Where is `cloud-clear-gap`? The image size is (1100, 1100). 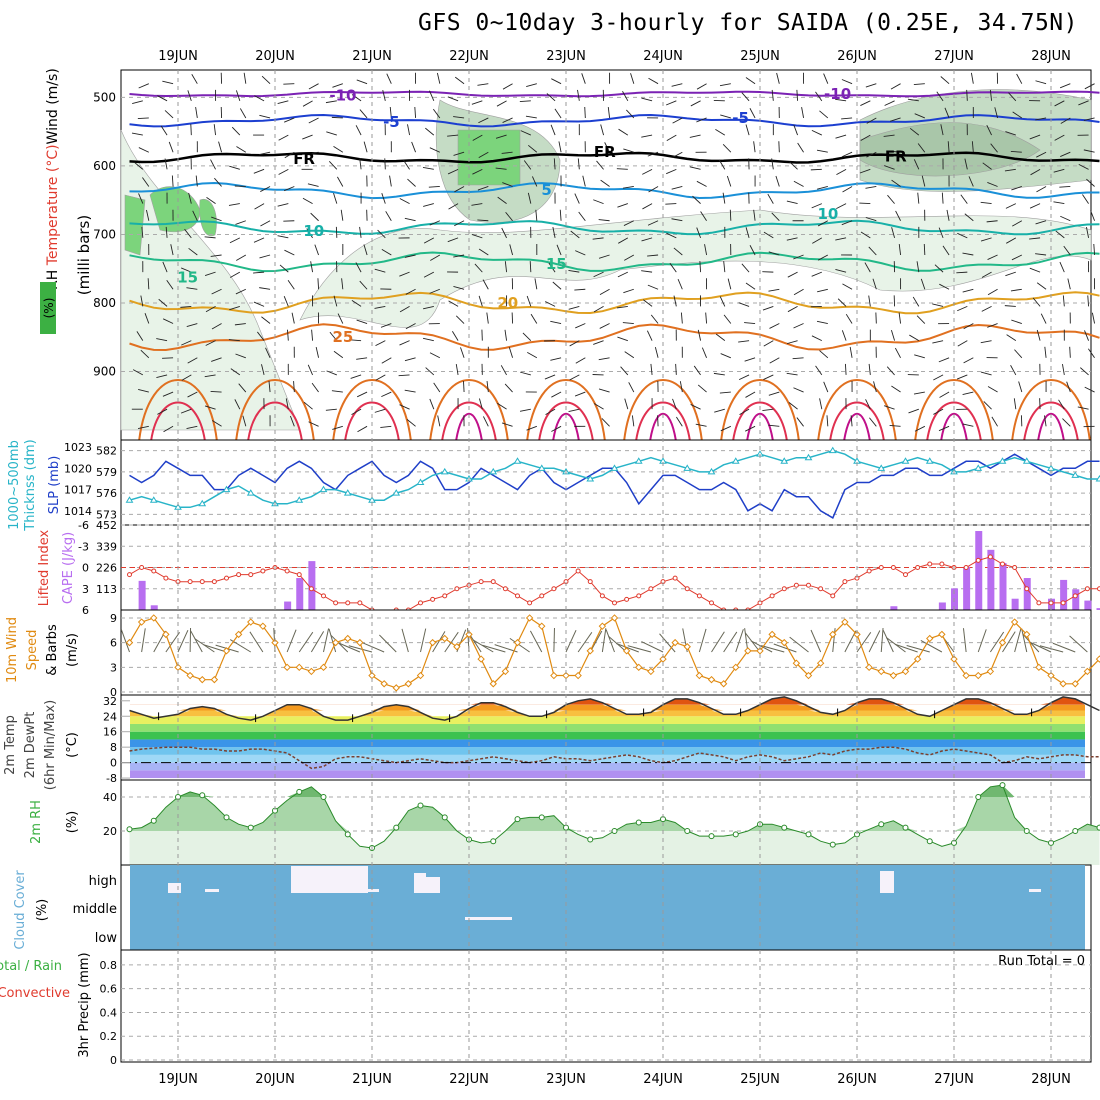 cloud-clear-gap is located at coordinates (373, 890).